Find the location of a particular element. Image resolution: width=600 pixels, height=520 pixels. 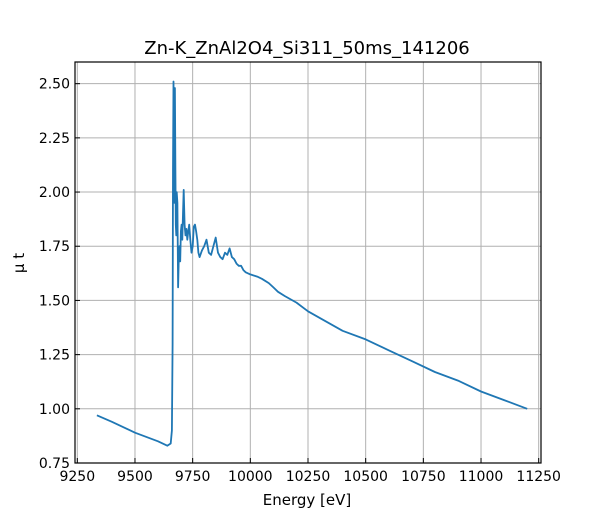

y-tick-label: 1.00 is located at coordinates (54, 410).